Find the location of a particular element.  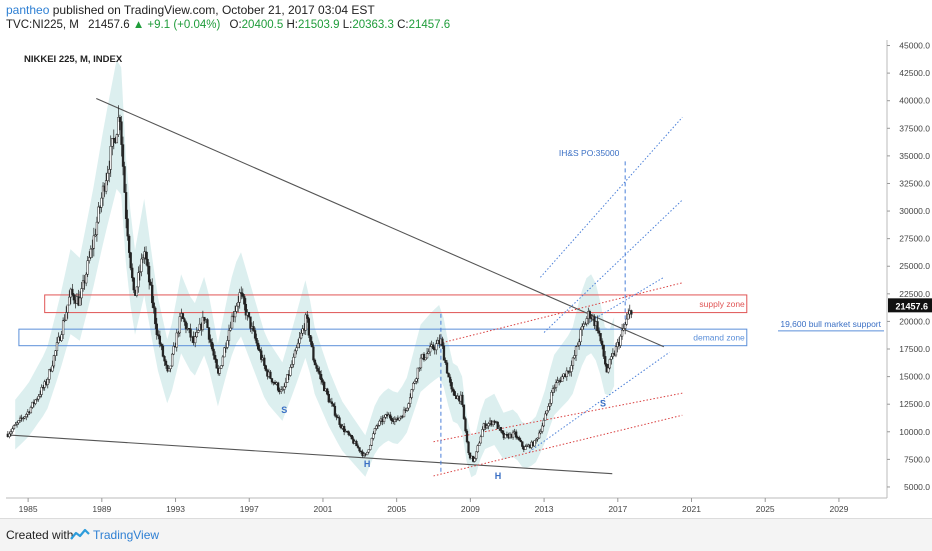

y-tick-label: 15000.0 is located at coordinates (914, 377).